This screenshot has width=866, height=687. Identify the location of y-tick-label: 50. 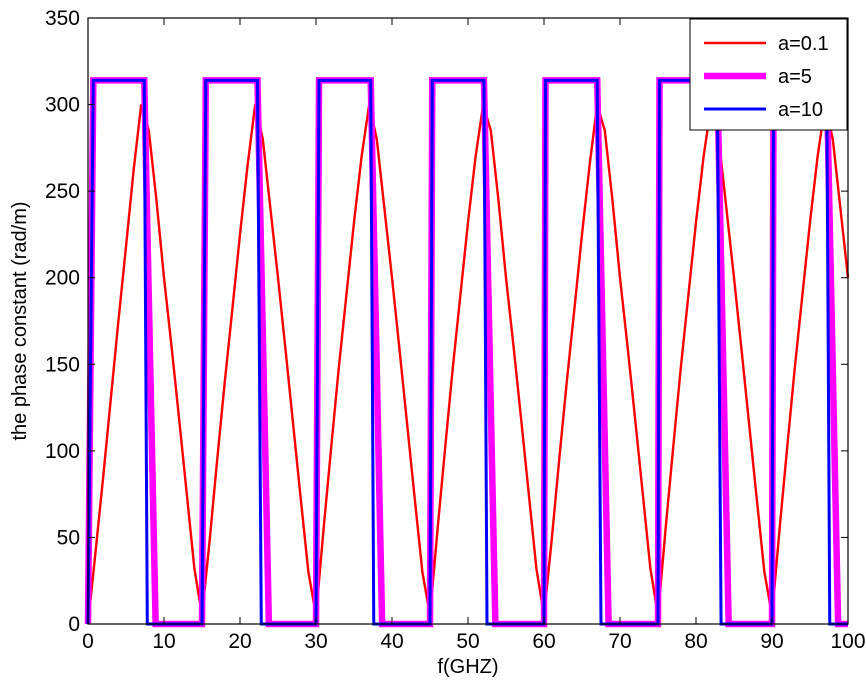
(68, 537).